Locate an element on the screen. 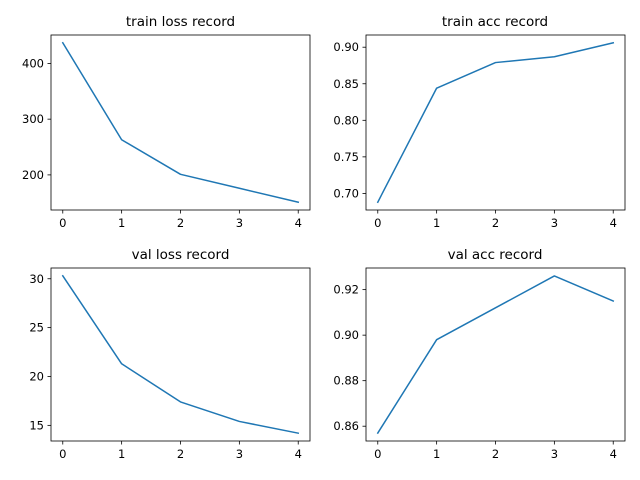  y-tick-label: 0.85 is located at coordinates (346, 84).